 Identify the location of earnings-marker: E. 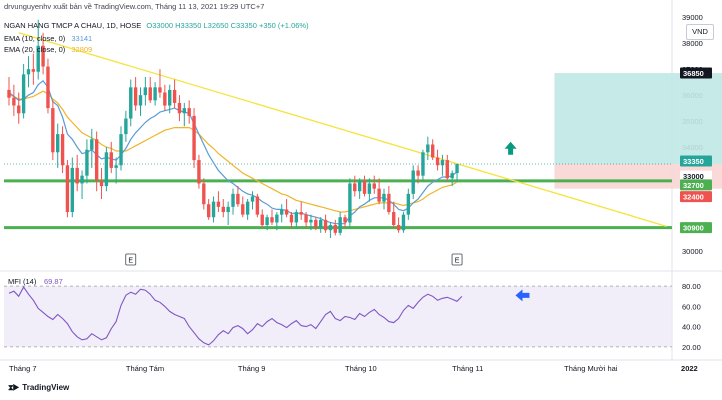
(131, 259).